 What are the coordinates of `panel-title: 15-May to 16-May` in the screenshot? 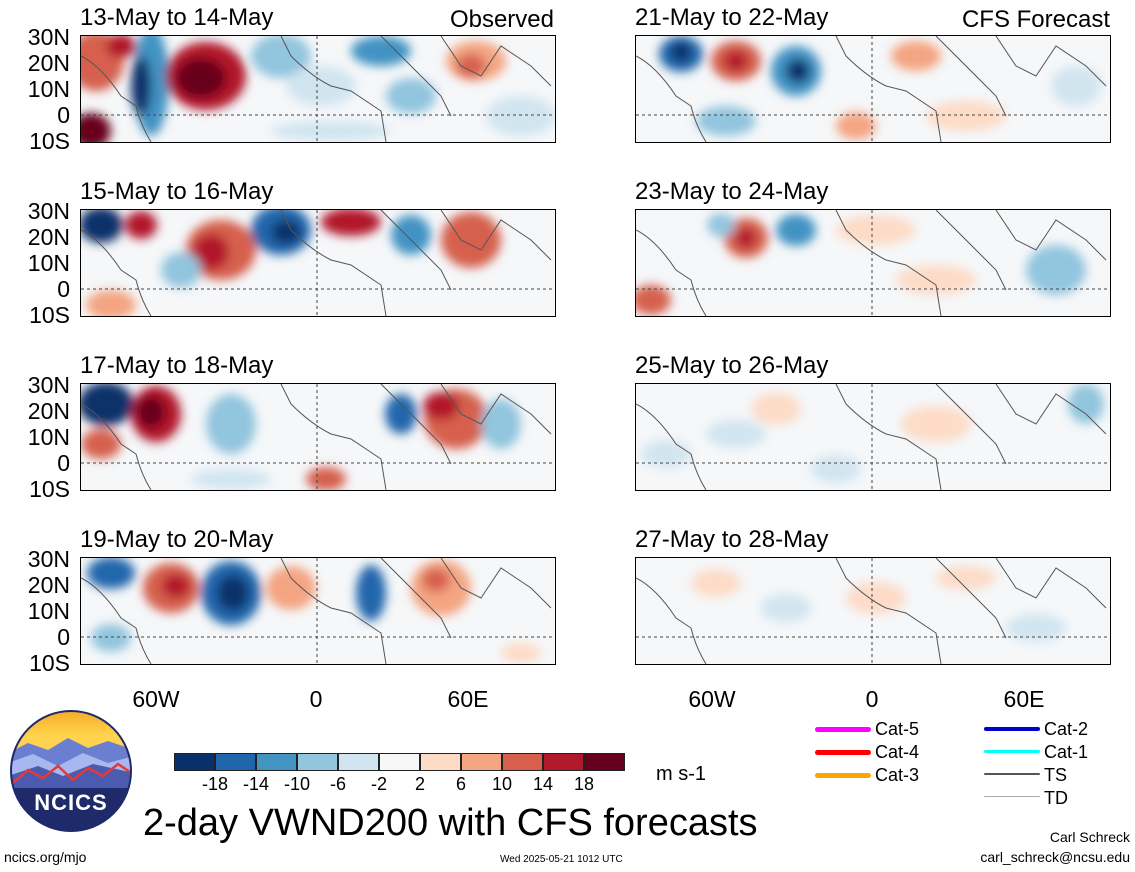 It's located at (177, 191).